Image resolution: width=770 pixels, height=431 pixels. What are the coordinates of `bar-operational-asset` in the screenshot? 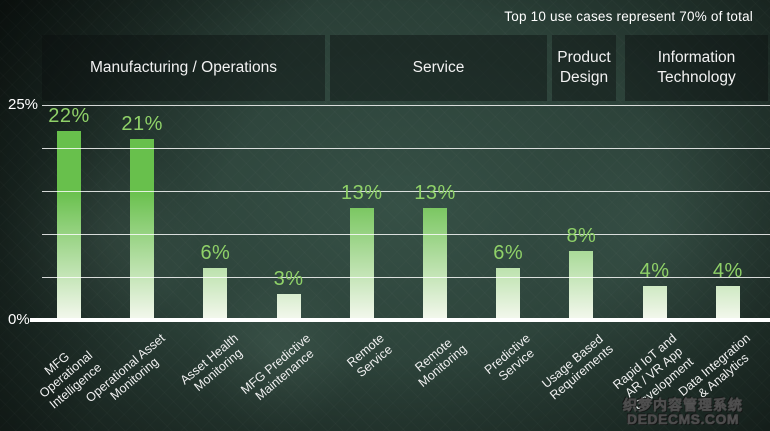 It's located at (142, 229).